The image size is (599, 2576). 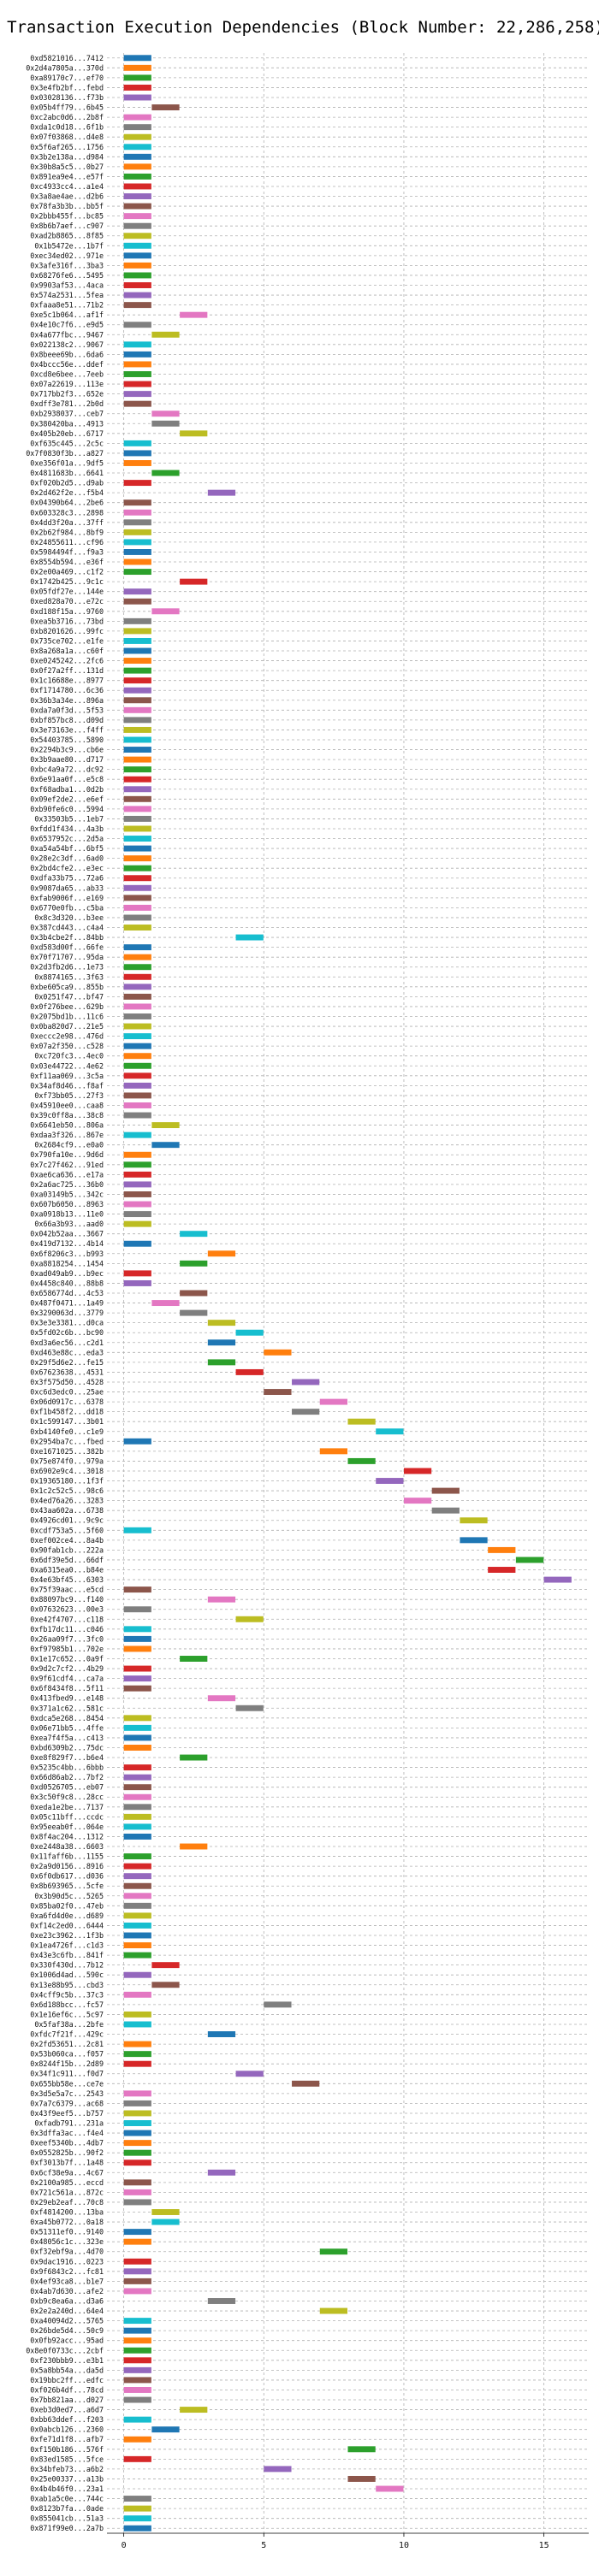 What do you see at coordinates (67, 1876) in the screenshot?
I see `transaction-label: 0x6f0db617...d036` at bounding box center [67, 1876].